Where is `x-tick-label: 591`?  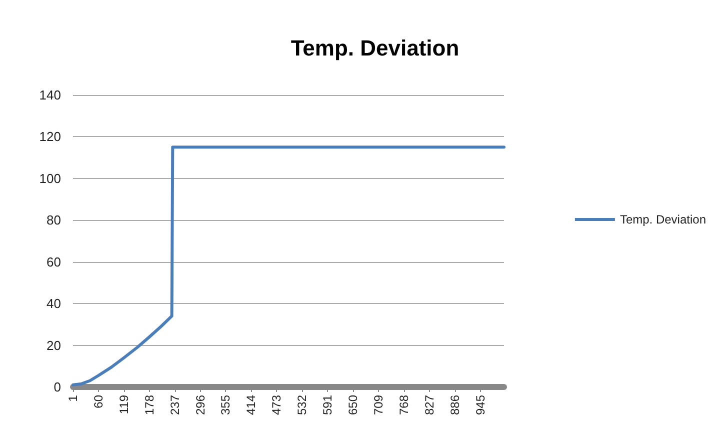 x-tick-label: 591 is located at coordinates (327, 405).